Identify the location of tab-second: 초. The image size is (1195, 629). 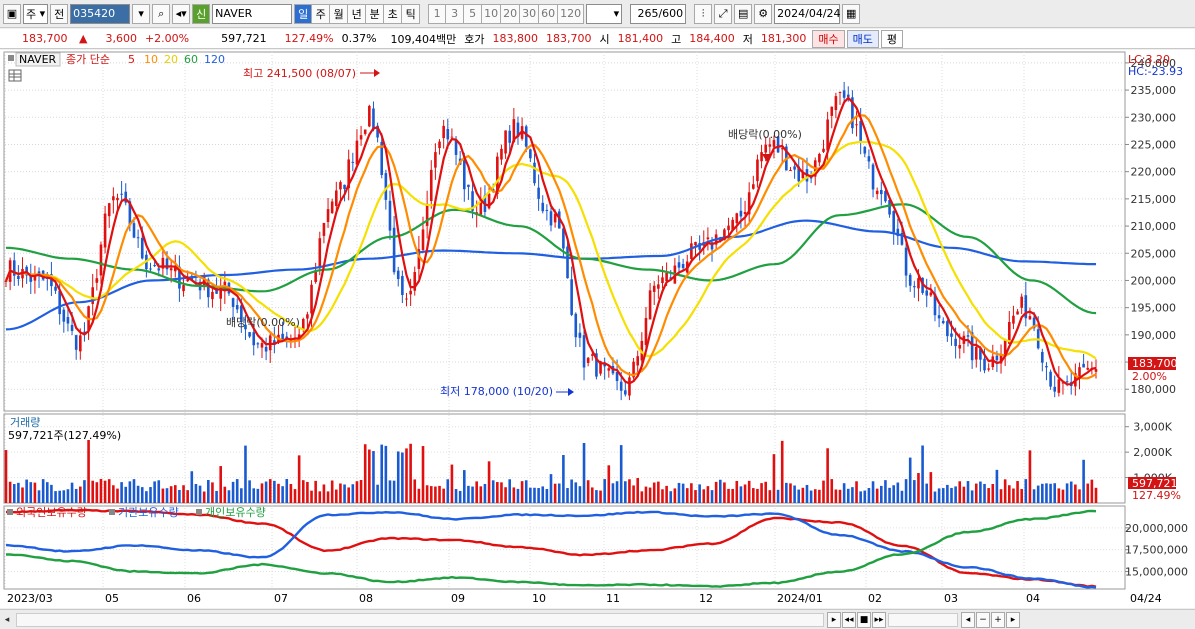
(393, 13).